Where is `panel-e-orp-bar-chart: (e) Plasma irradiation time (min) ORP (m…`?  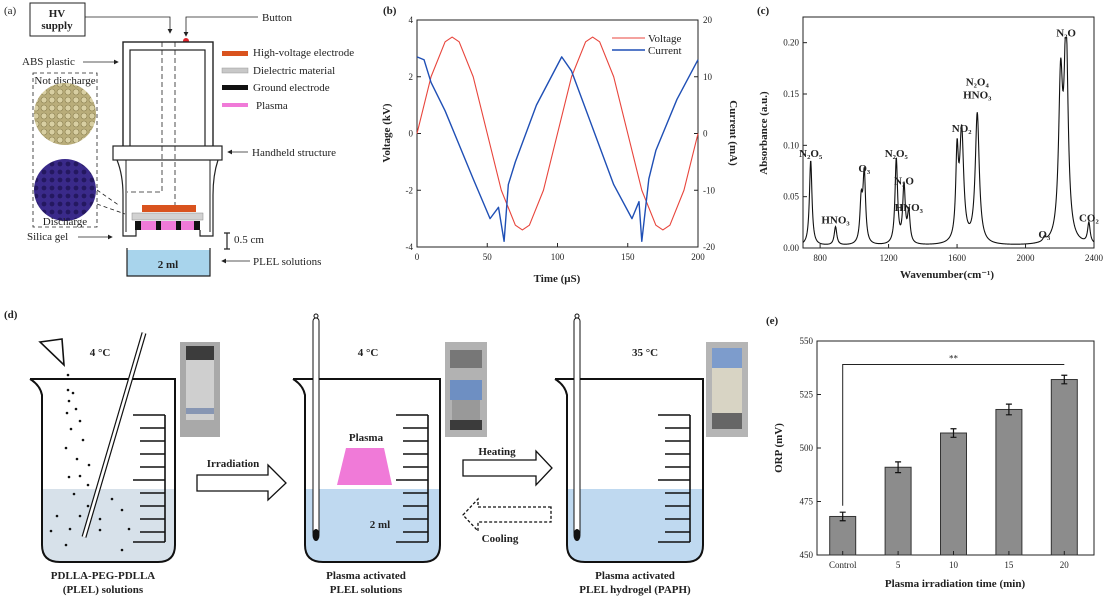 panel-e-orp-bar-chart: (e) Plasma irradiation time (min) ORP (m… is located at coordinates (930, 452).